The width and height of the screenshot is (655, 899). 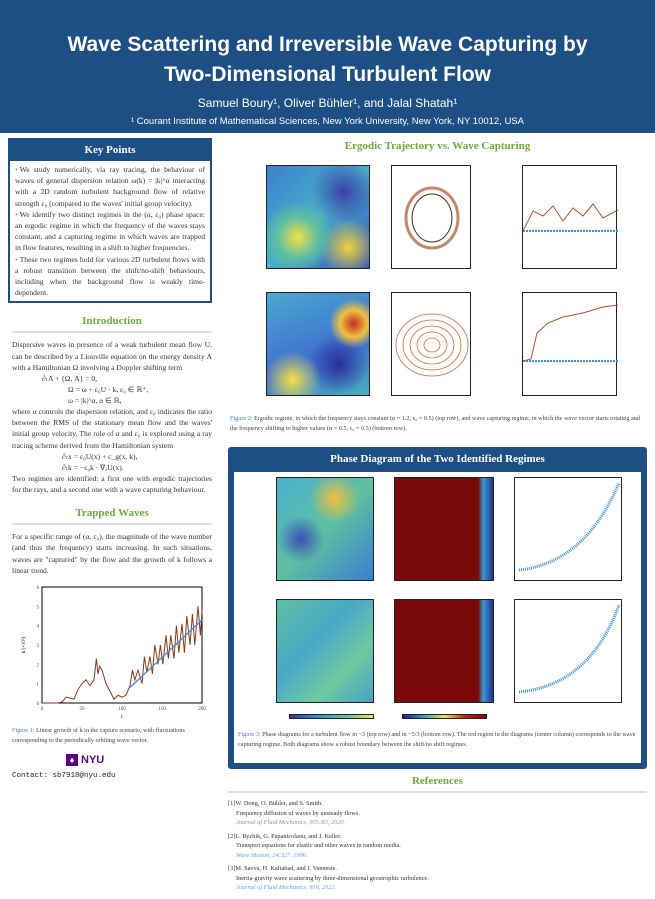 I want to click on figure-2-heading: Ergodic Trajectory vs. Wave Capturing, so click(x=437, y=146).